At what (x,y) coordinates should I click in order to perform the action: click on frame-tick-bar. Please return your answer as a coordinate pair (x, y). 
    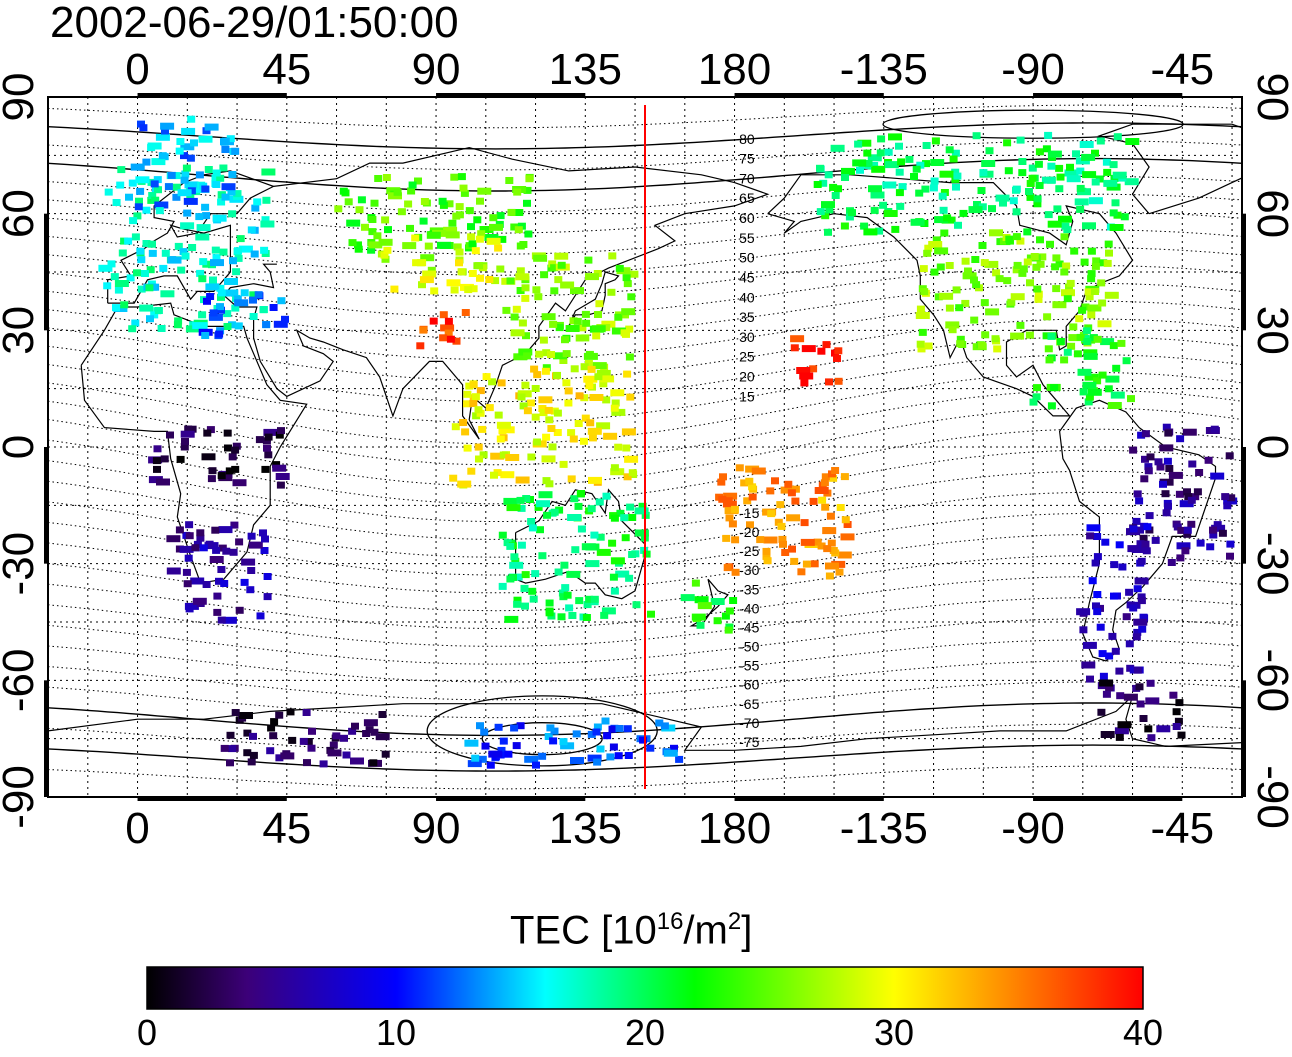
    Looking at the image, I should click on (1243, 738).